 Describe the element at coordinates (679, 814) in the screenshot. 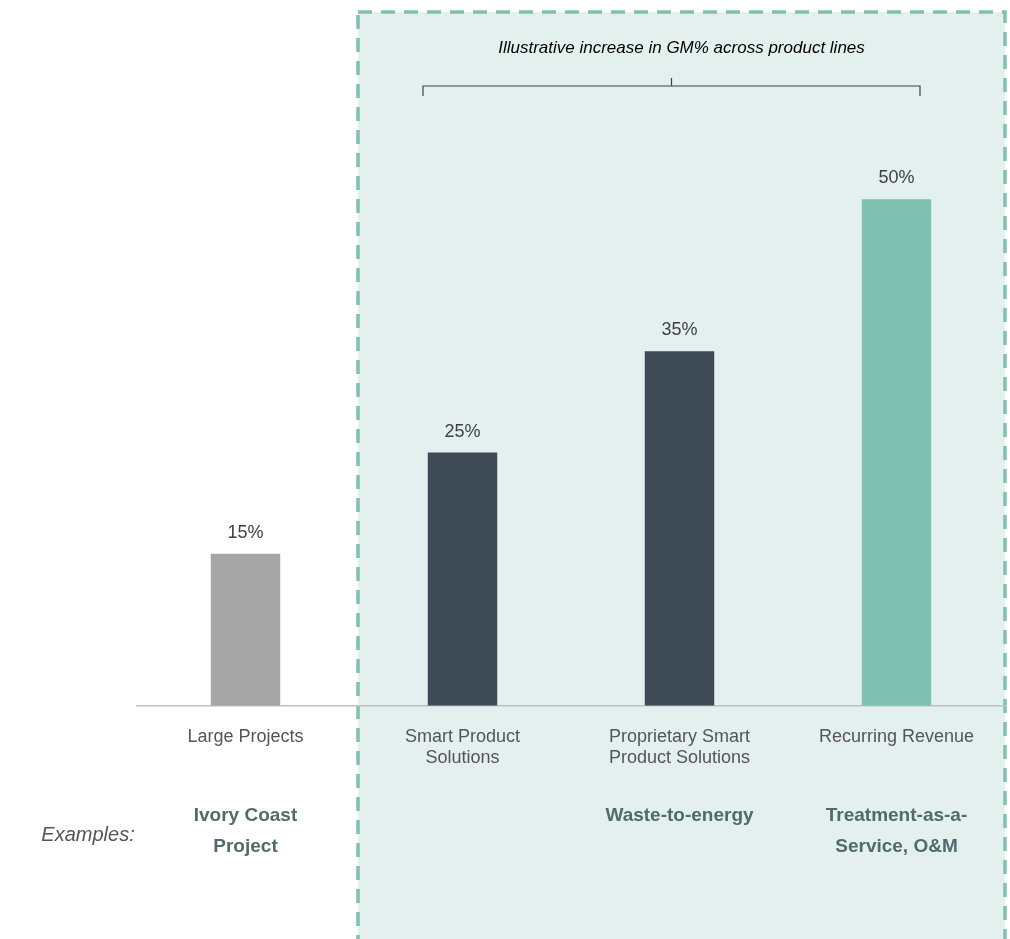

I see `text: Waste-to-energy` at that location.